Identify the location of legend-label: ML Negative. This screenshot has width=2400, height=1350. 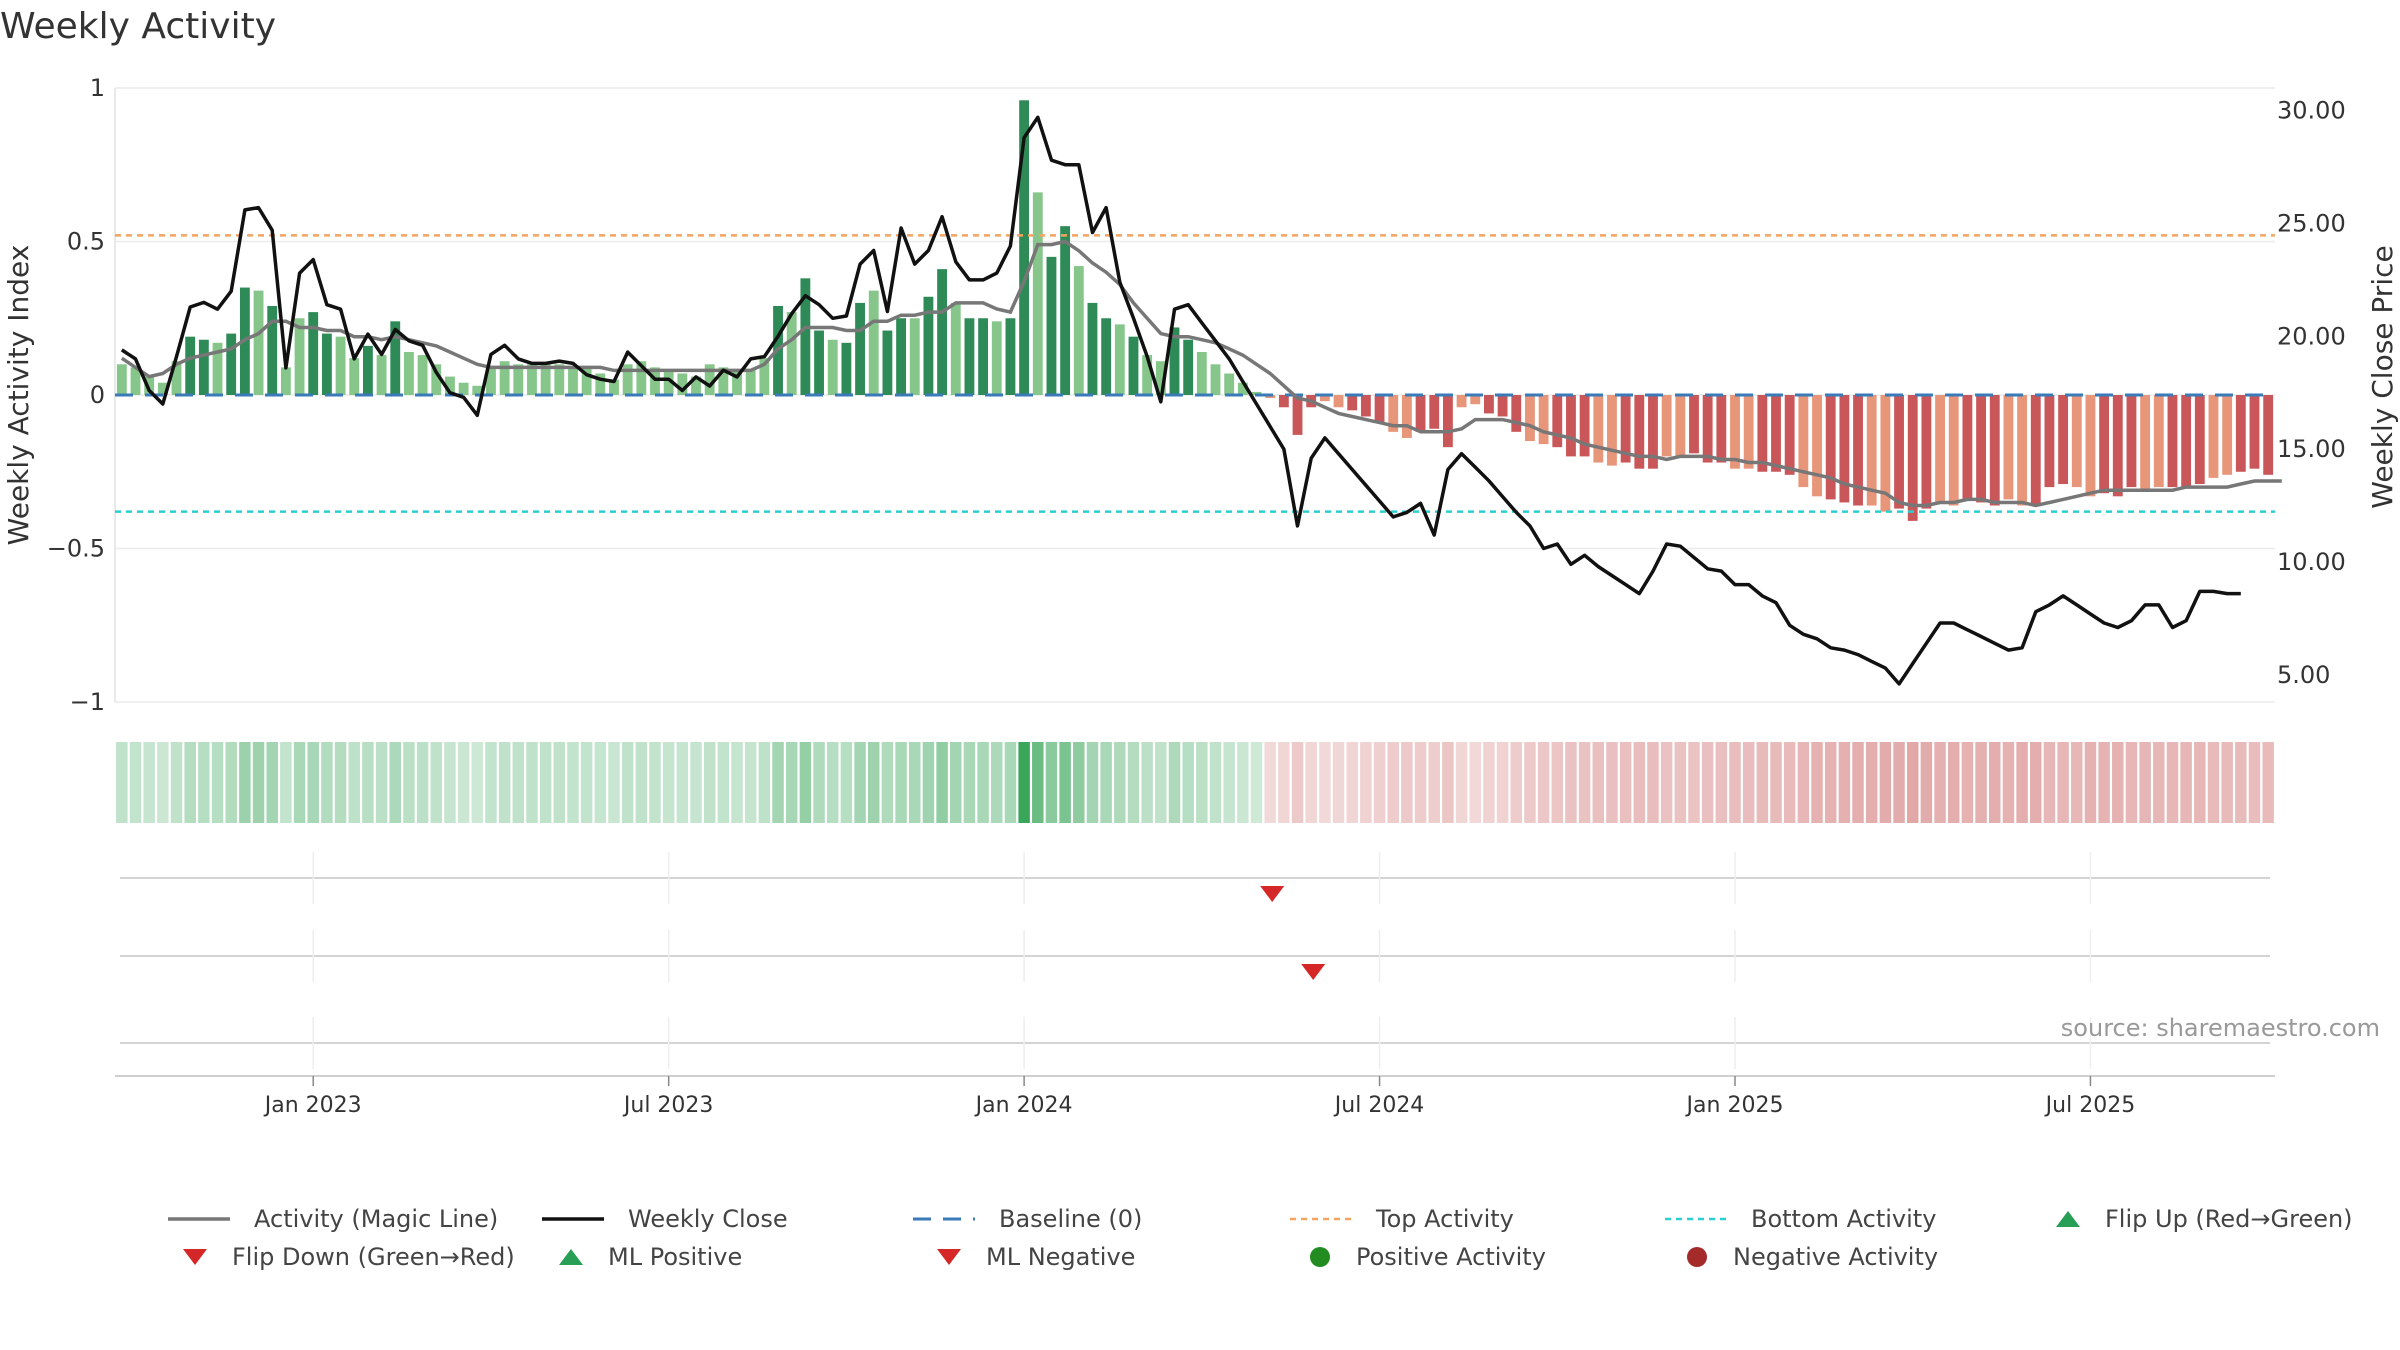
(1061, 1257).